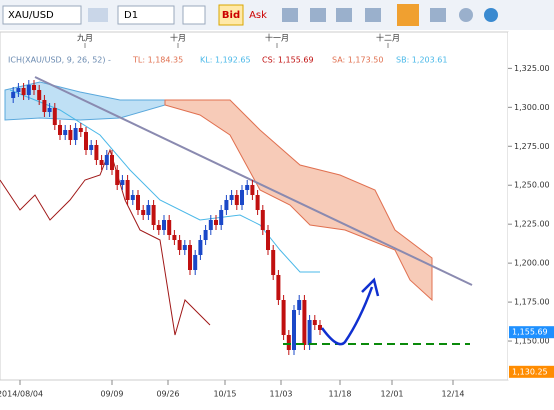 The height and width of the screenshot is (410, 554). Describe the element at coordinates (532, 263) in the screenshot. I see `y-tick-label: 1,200.00` at that location.